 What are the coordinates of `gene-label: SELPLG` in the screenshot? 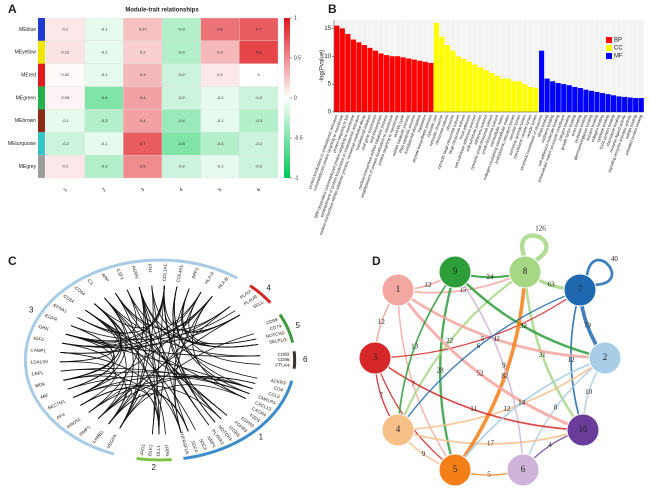 It's located at (278, 341).